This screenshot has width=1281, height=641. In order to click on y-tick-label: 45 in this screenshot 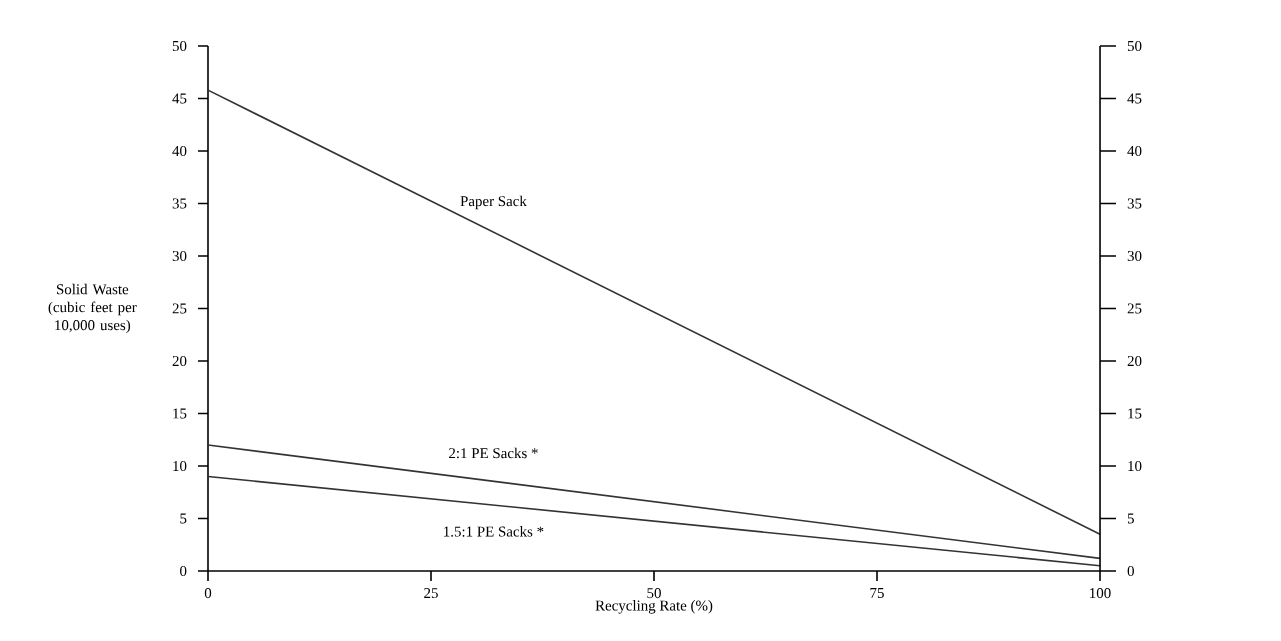, I will do `click(179, 98)`.